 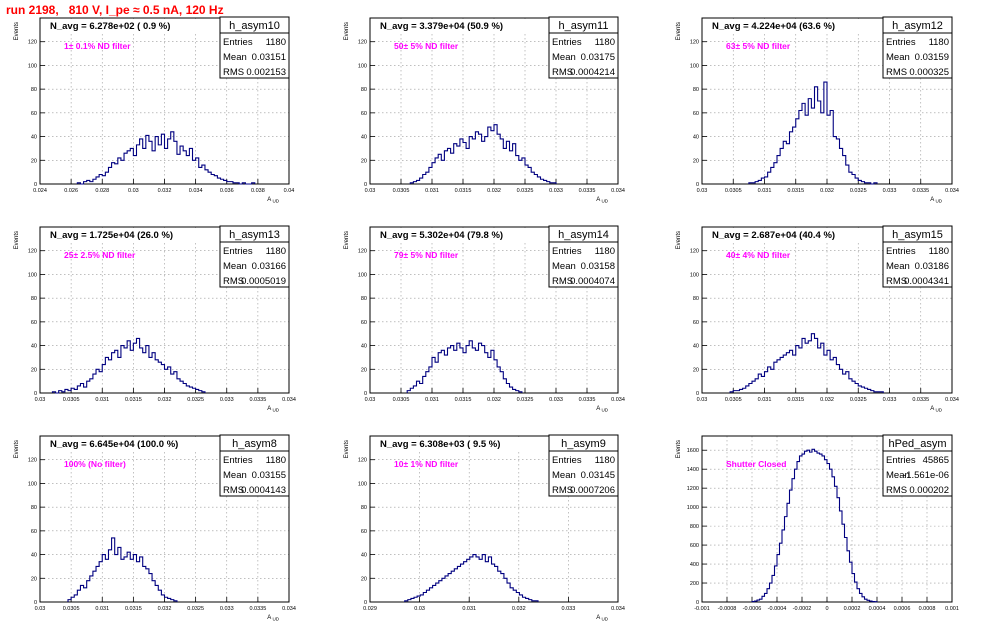 I want to click on y-tick-label: 40, so click(x=696, y=138).